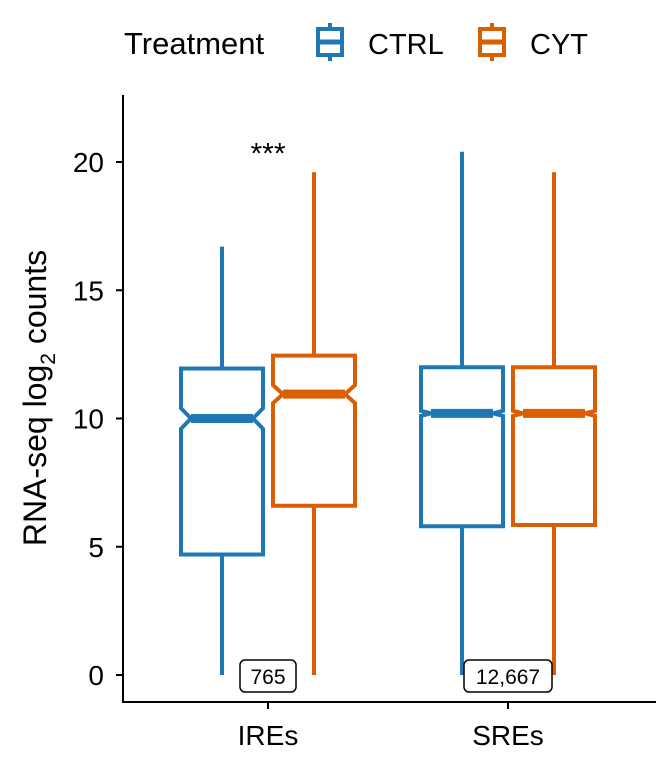 This screenshot has width=672, height=768. What do you see at coordinates (391, 726) in the screenshot?
I see `x-axis-ticks: IREs SREs` at bounding box center [391, 726].